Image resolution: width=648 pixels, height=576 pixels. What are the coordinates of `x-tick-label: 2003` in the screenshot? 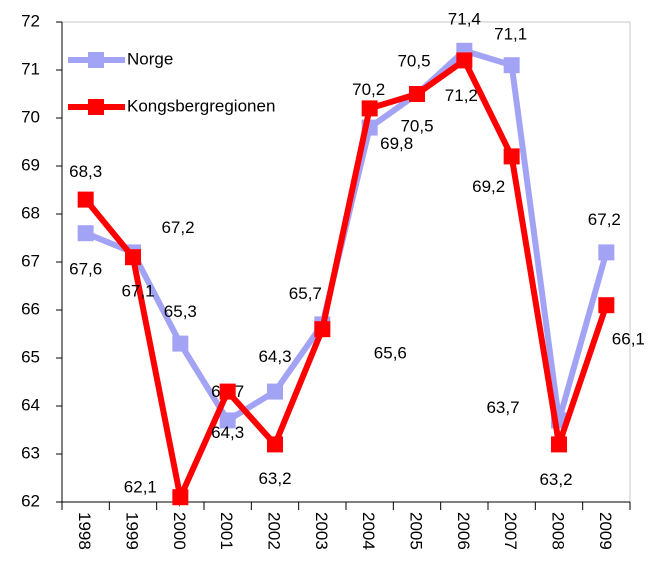 It's located at (321, 531).